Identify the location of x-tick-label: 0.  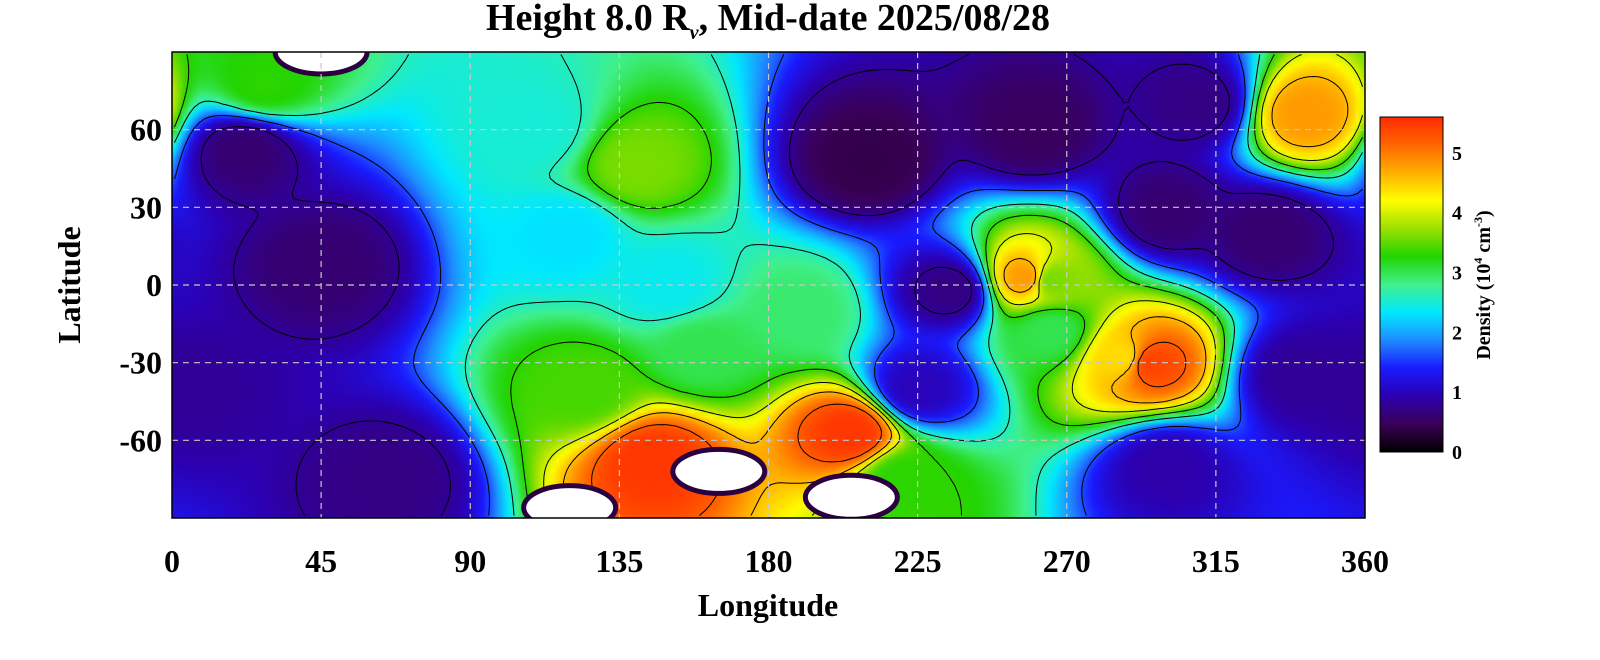
(172, 561).